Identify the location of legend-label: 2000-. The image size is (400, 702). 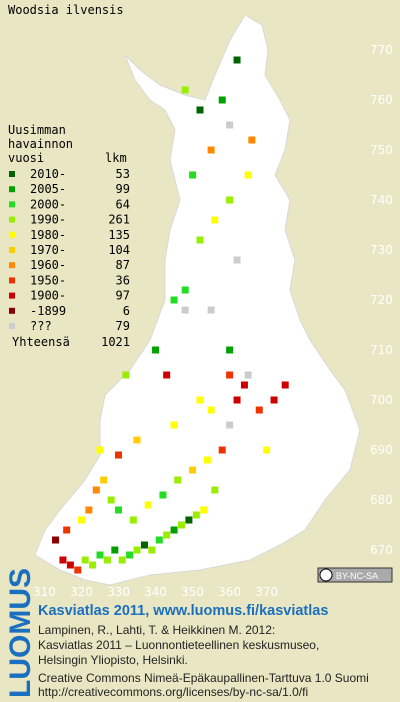
(48, 204).